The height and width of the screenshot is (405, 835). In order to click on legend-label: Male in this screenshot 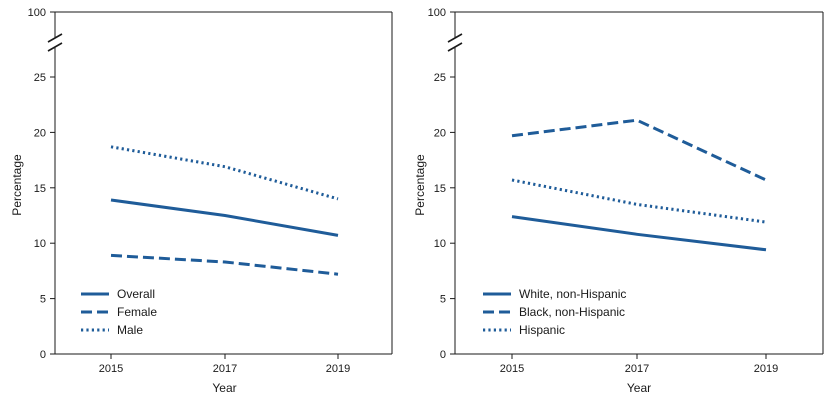, I will do `click(130, 330)`.